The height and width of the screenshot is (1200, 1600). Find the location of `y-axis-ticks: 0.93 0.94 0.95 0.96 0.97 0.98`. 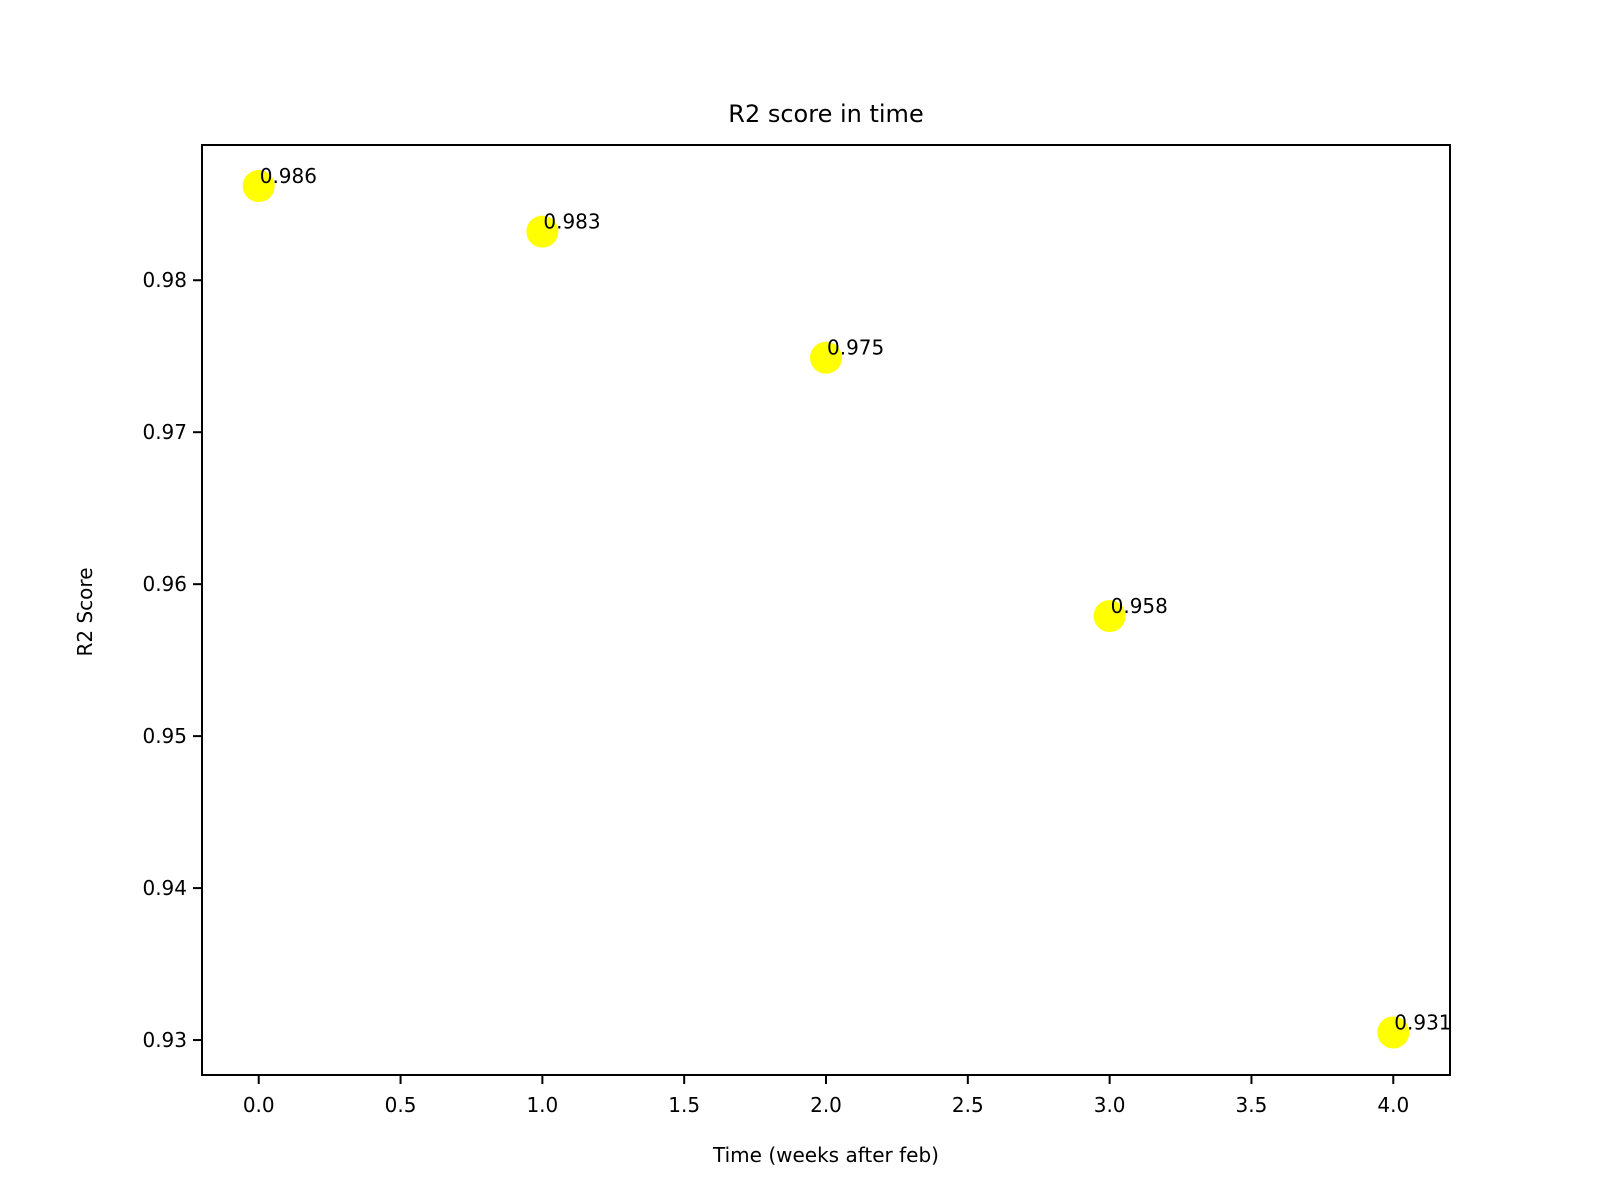

y-axis-ticks: 0.93 0.94 0.95 0.96 0.97 0.98 is located at coordinates (172, 660).